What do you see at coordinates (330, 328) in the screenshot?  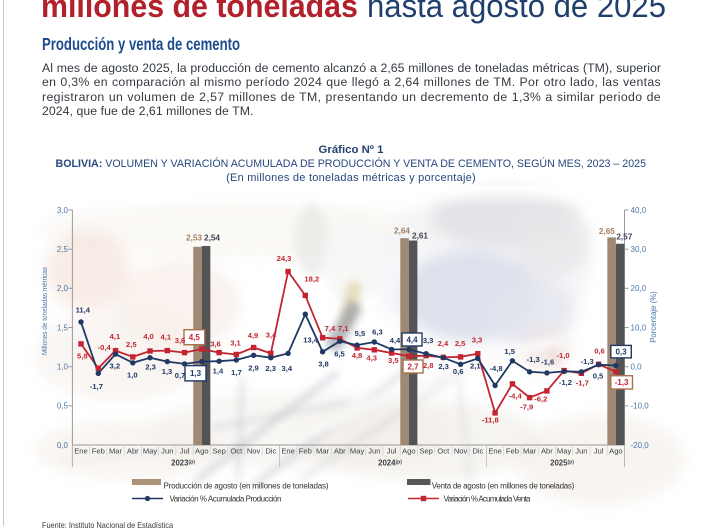 I see `svg-text: 7,4` at bounding box center [330, 328].